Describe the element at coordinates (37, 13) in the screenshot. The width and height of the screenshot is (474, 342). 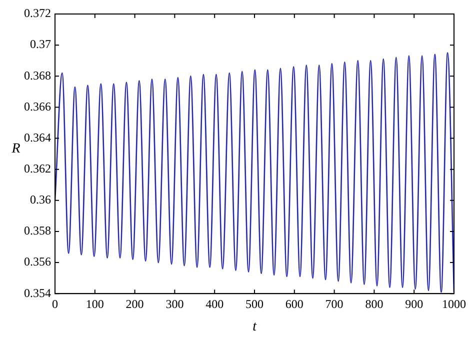
I see `y-tick-label: 0.372` at that location.